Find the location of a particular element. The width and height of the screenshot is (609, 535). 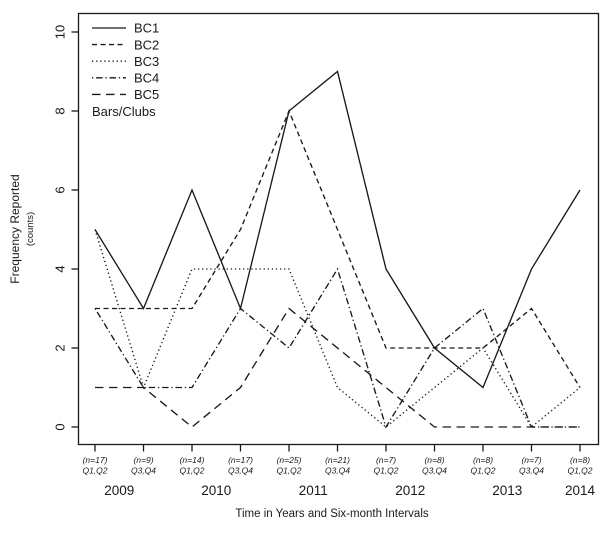

year-label: 2009 is located at coordinates (119, 490).